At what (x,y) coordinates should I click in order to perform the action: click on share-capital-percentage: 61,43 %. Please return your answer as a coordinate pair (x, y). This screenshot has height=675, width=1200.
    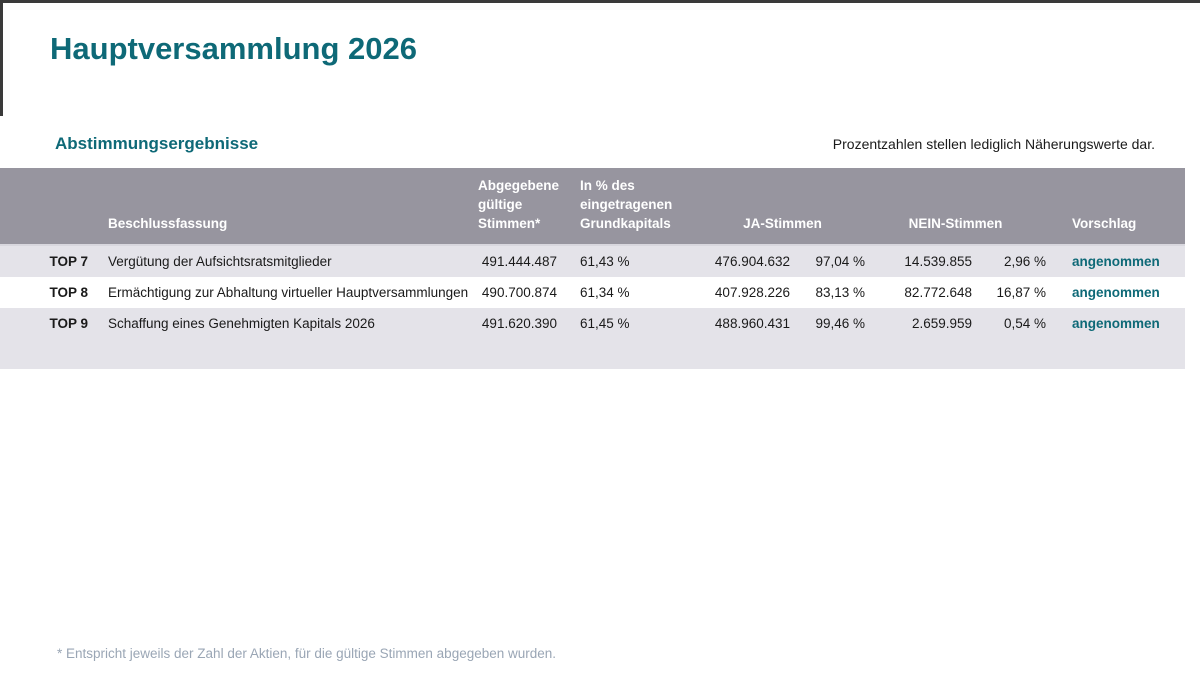
    Looking at the image, I should click on (605, 261).